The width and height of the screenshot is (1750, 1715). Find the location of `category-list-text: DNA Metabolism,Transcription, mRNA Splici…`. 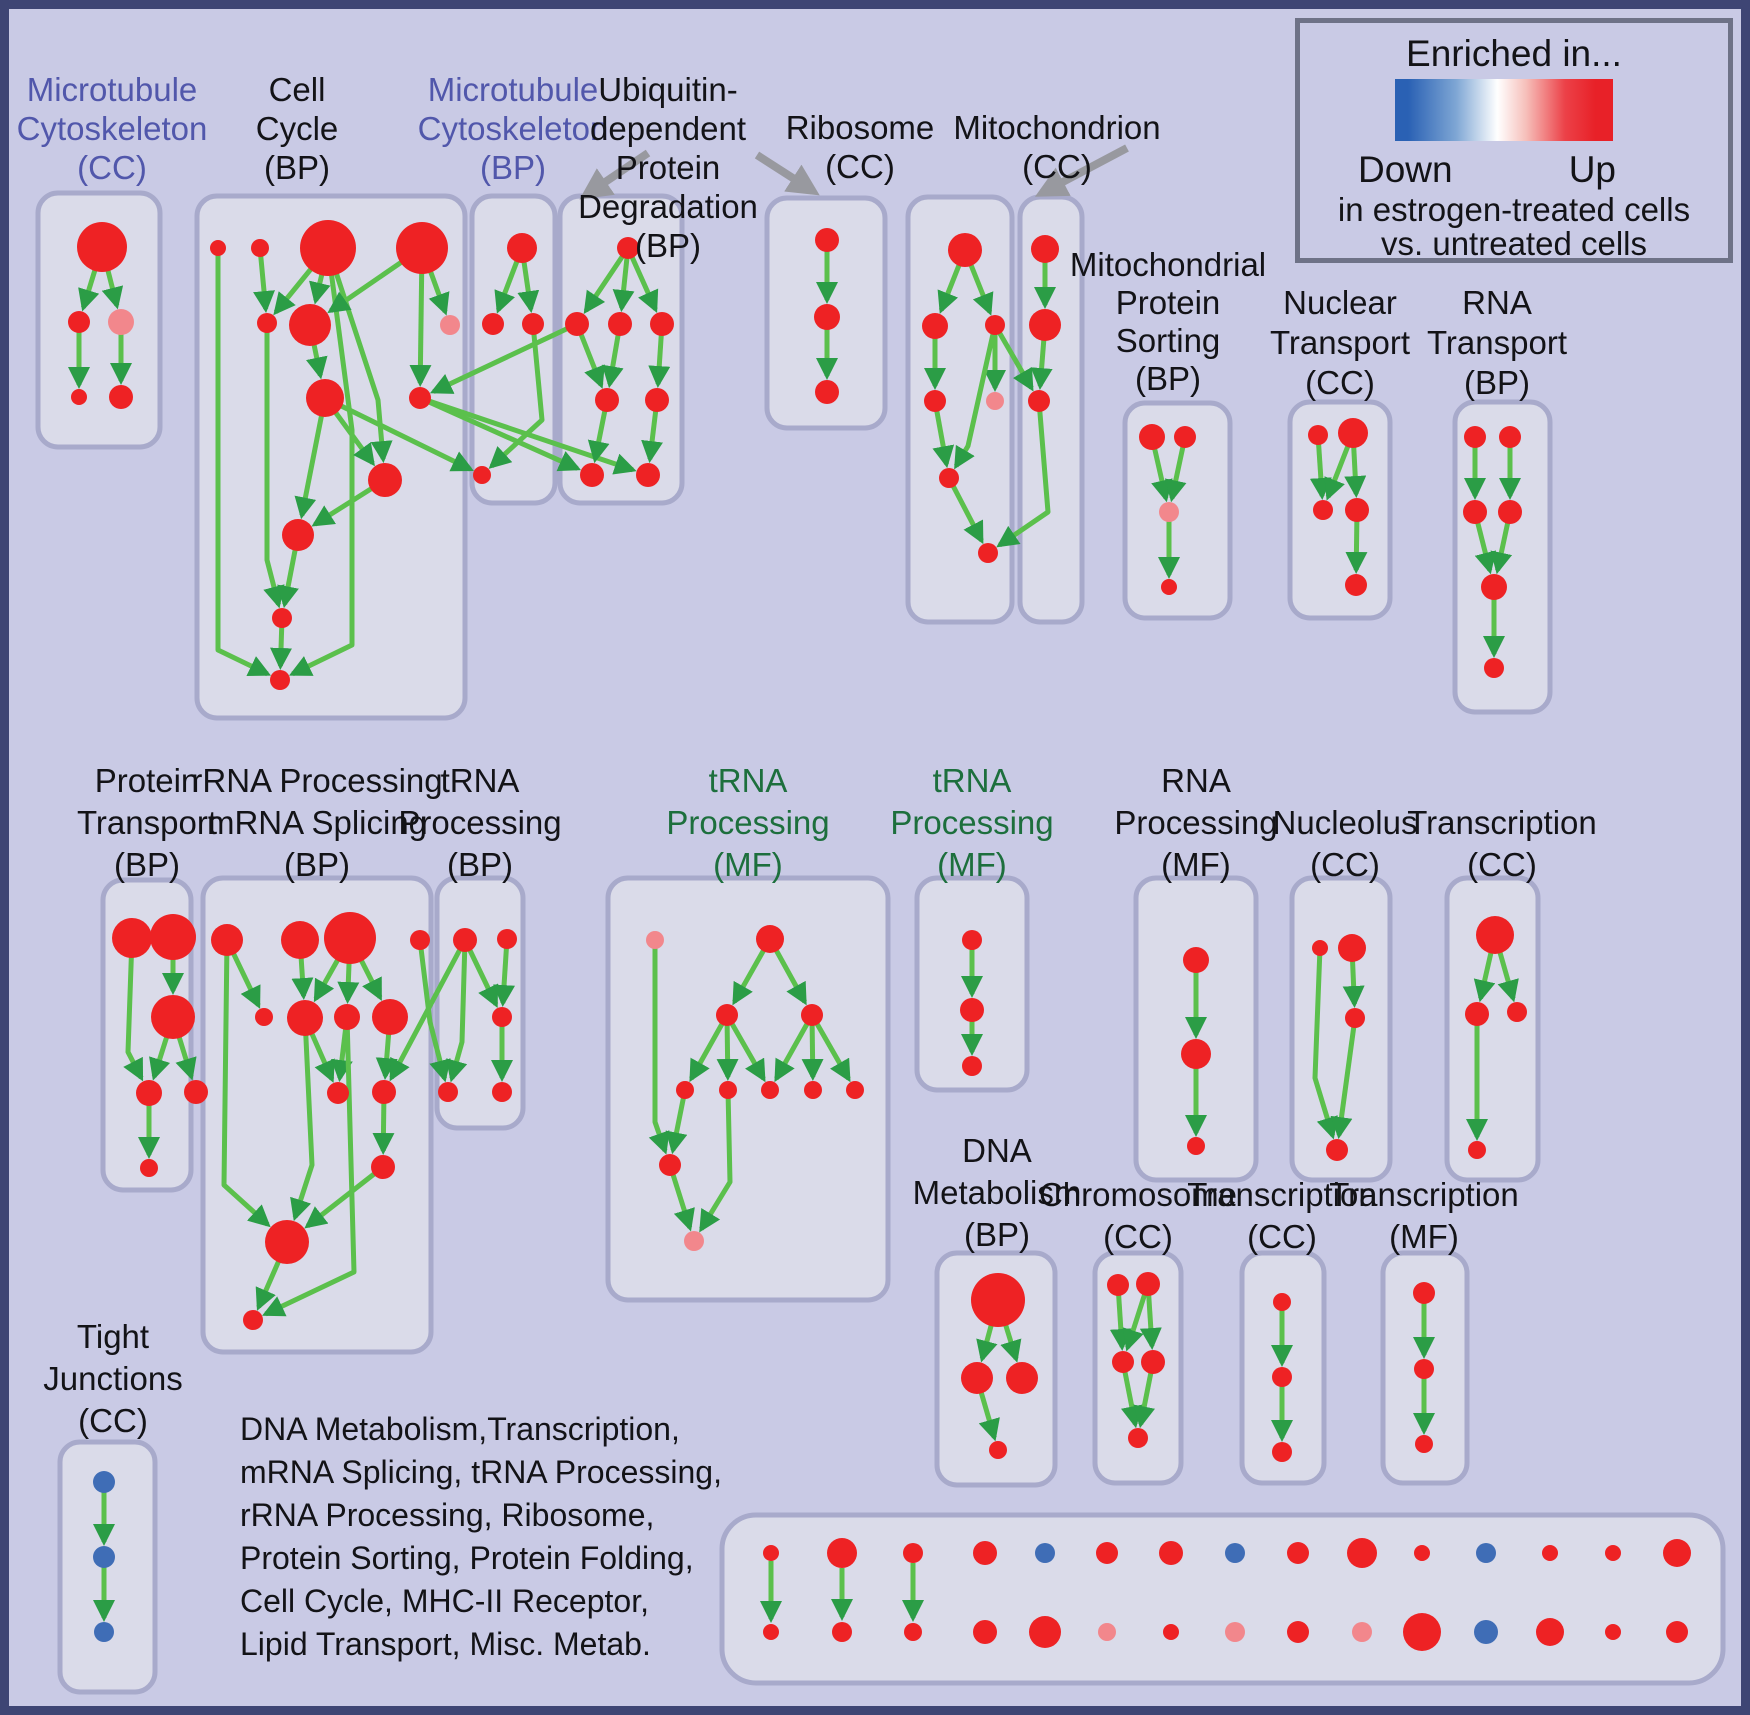

category-list-text: DNA Metabolism,Transcription, mRNA Splici… is located at coordinates (481, 1537).